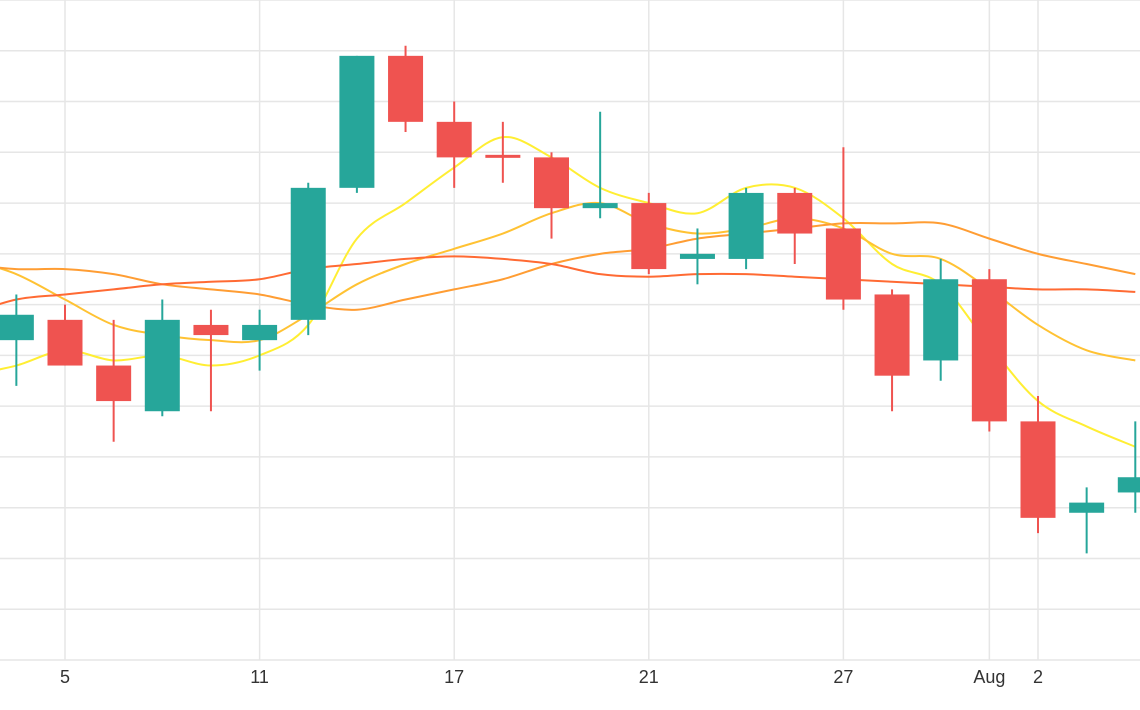 The height and width of the screenshot is (710, 1140). Describe the element at coordinates (989, 677) in the screenshot. I see `x-tick-label: Aug` at that location.